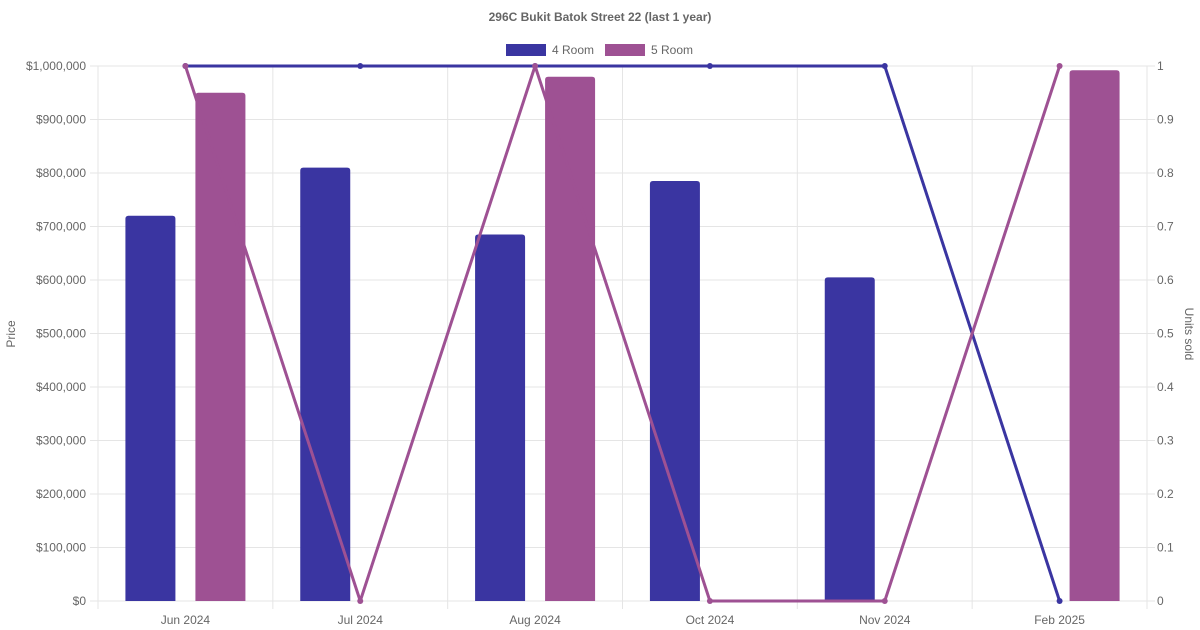 The width and height of the screenshot is (1200, 630). I want to click on y-tick-label: $600,000, so click(61, 280).